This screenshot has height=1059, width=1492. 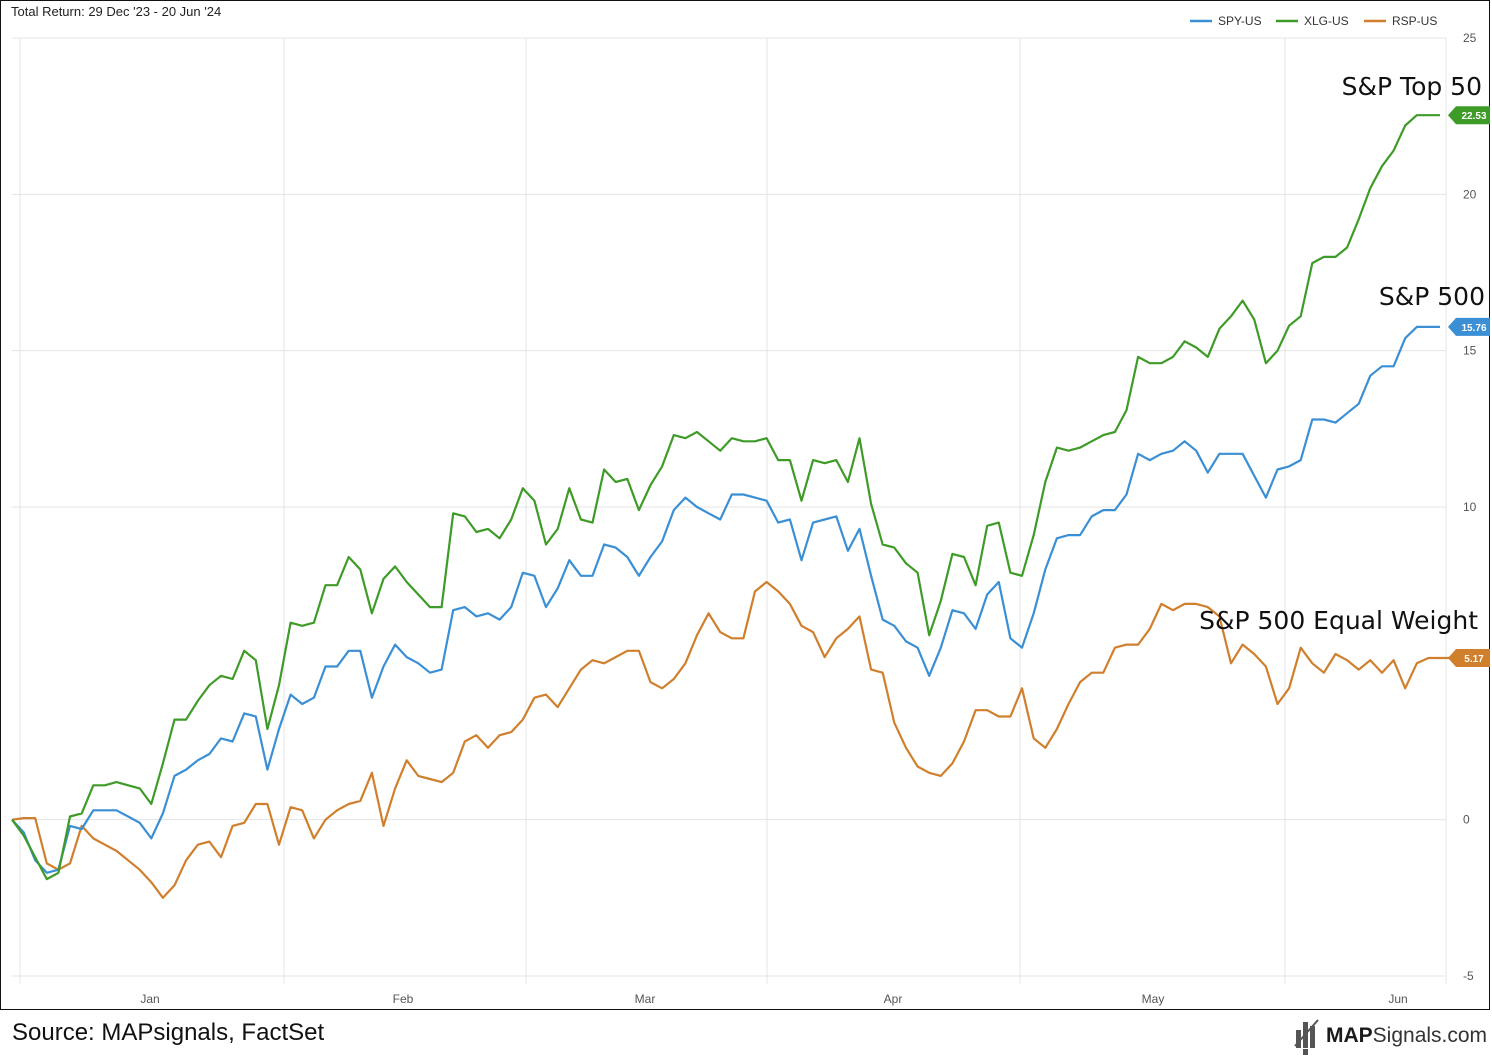 What do you see at coordinates (1473, 116) in the screenshot?
I see `flag-value: 22.53` at bounding box center [1473, 116].